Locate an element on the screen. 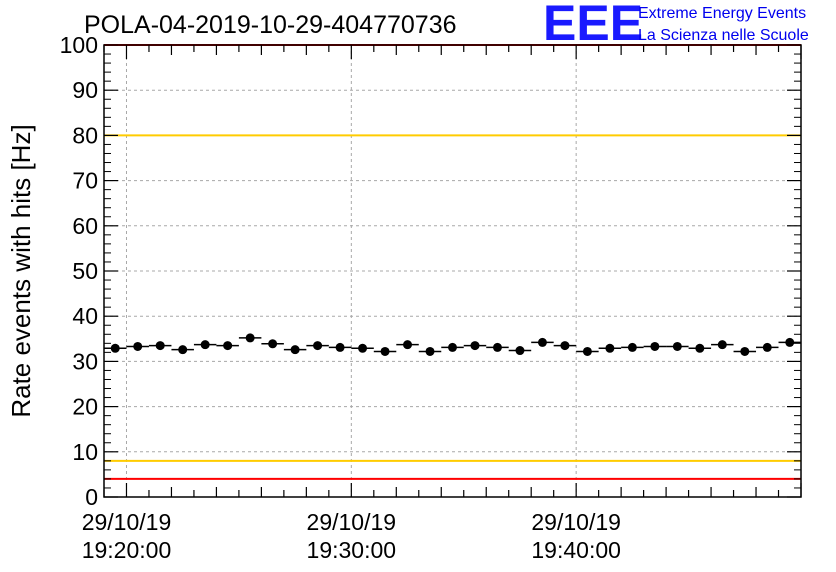 The height and width of the screenshot is (572, 836). chart-title: POLA-04-2019-10-29-404770736 is located at coordinates (270, 25).